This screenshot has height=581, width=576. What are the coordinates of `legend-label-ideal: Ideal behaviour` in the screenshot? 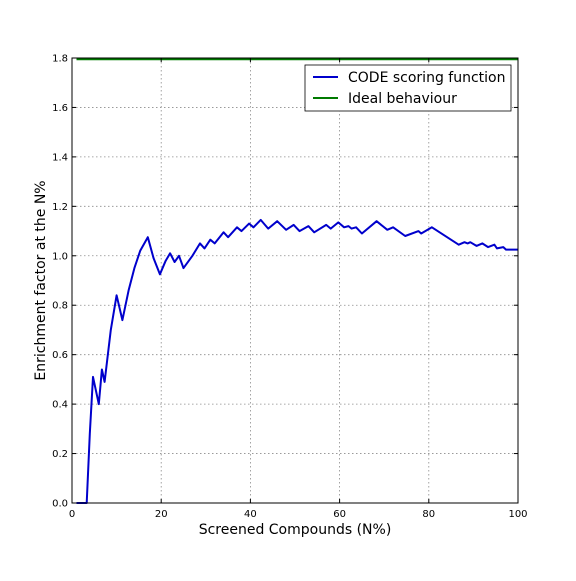 It's located at (402, 99).